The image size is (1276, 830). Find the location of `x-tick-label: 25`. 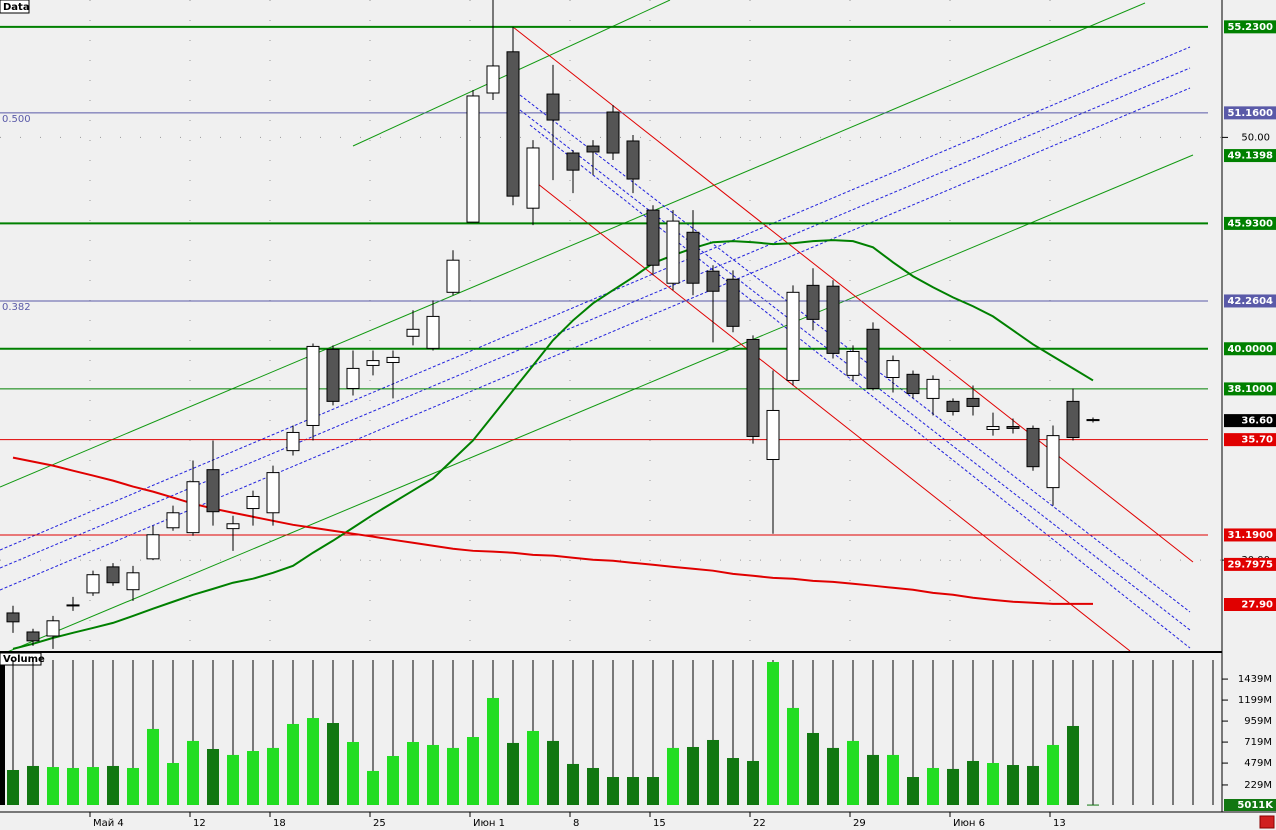

x-tick-label: 25 is located at coordinates (379, 823).